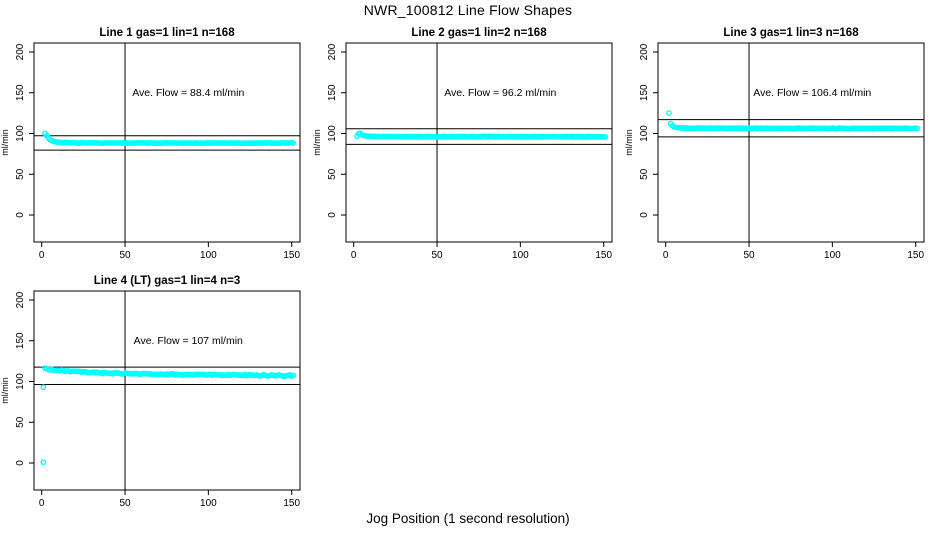 The height and width of the screenshot is (540, 936). Describe the element at coordinates (167, 281) in the screenshot. I see `panel-title: Line 4 (LT) gas=1 lin=4 n=3` at that location.